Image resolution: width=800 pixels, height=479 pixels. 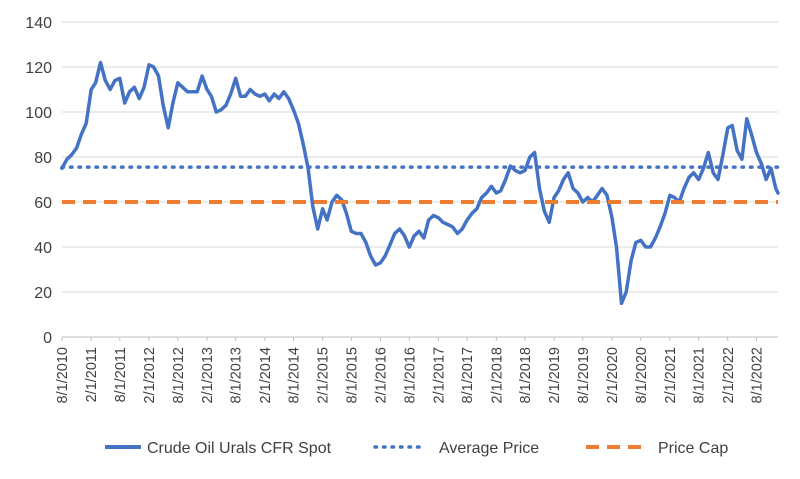 What do you see at coordinates (43, 293) in the screenshot?
I see `y-tick-label: 20` at bounding box center [43, 293].